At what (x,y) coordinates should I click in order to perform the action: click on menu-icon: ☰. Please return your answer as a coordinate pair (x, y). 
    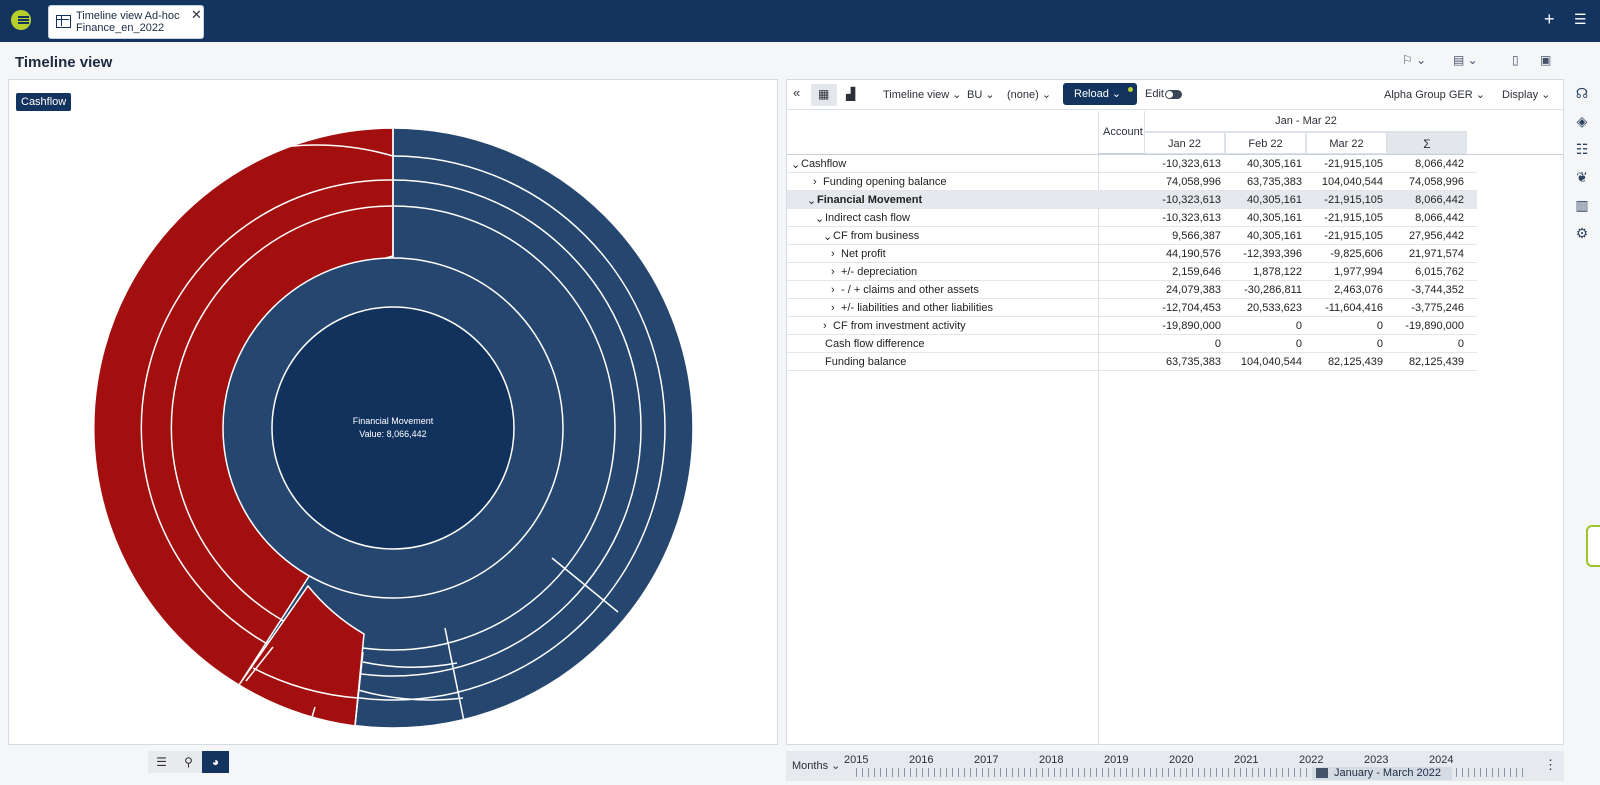
    Looking at the image, I should click on (1580, 19).